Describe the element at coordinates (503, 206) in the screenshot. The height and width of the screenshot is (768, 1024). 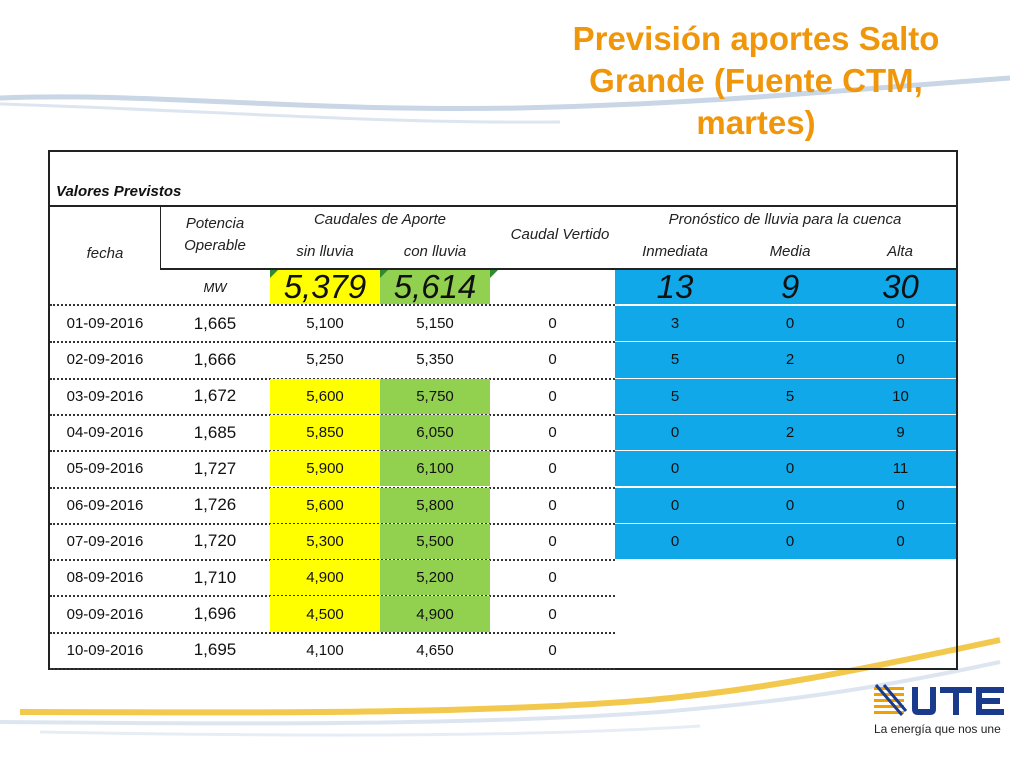
I see `header-divider` at that location.